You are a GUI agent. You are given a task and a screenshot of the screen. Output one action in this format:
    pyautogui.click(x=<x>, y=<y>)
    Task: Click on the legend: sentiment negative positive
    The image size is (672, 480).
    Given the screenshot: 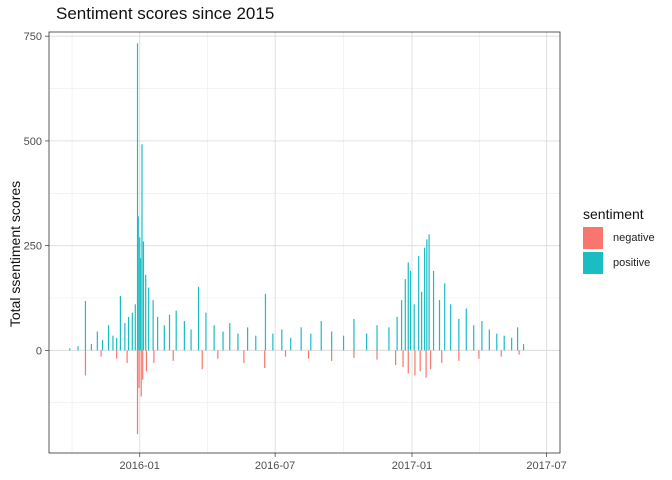 What is the action you would take?
    pyautogui.click(x=619, y=241)
    